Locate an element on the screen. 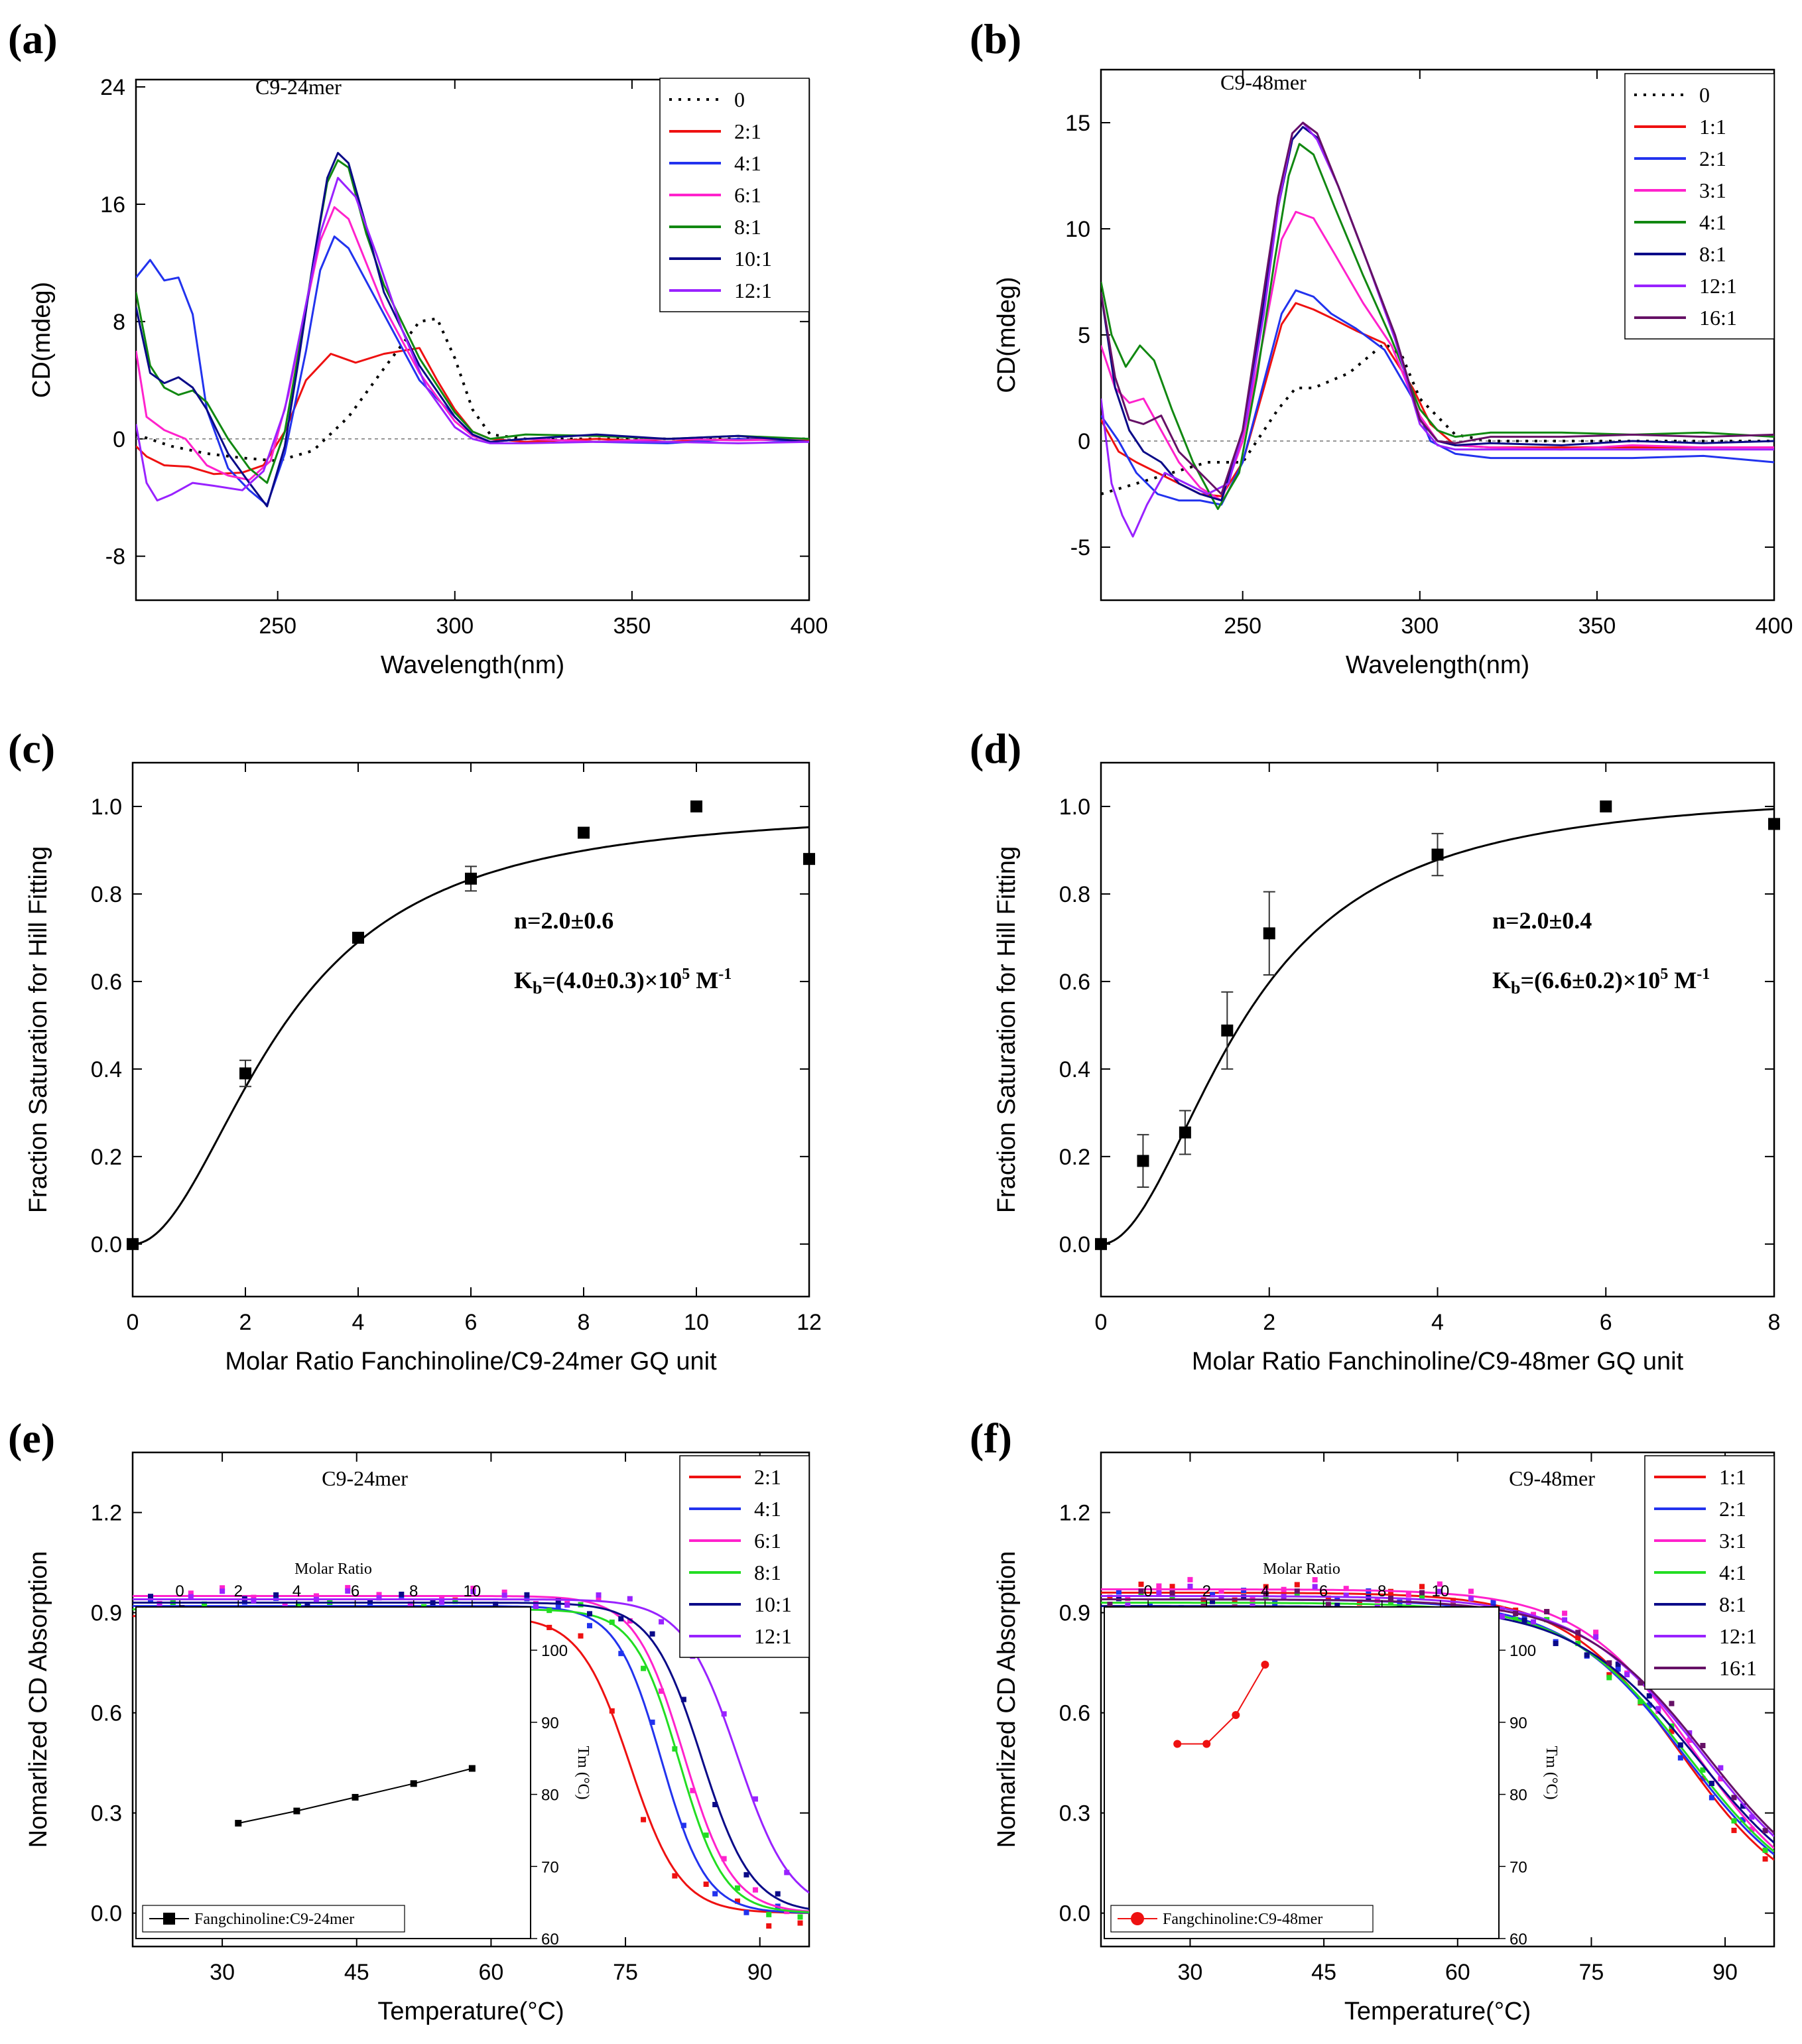 Image resolution: width=1802 pixels, height=2044 pixels. x-tick-label: 300 is located at coordinates (455, 626).